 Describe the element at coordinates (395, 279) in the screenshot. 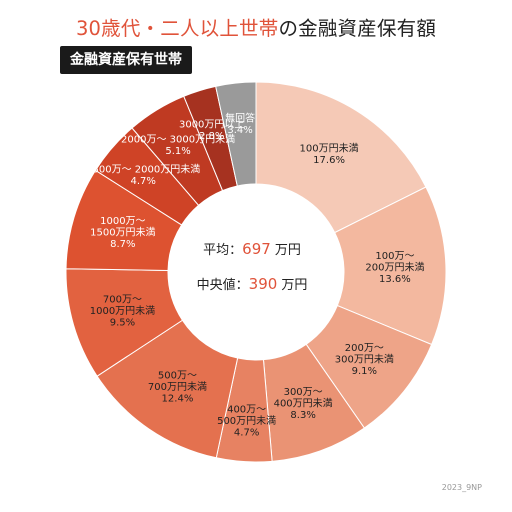

I see `slice-value-text: 13.6%` at that location.